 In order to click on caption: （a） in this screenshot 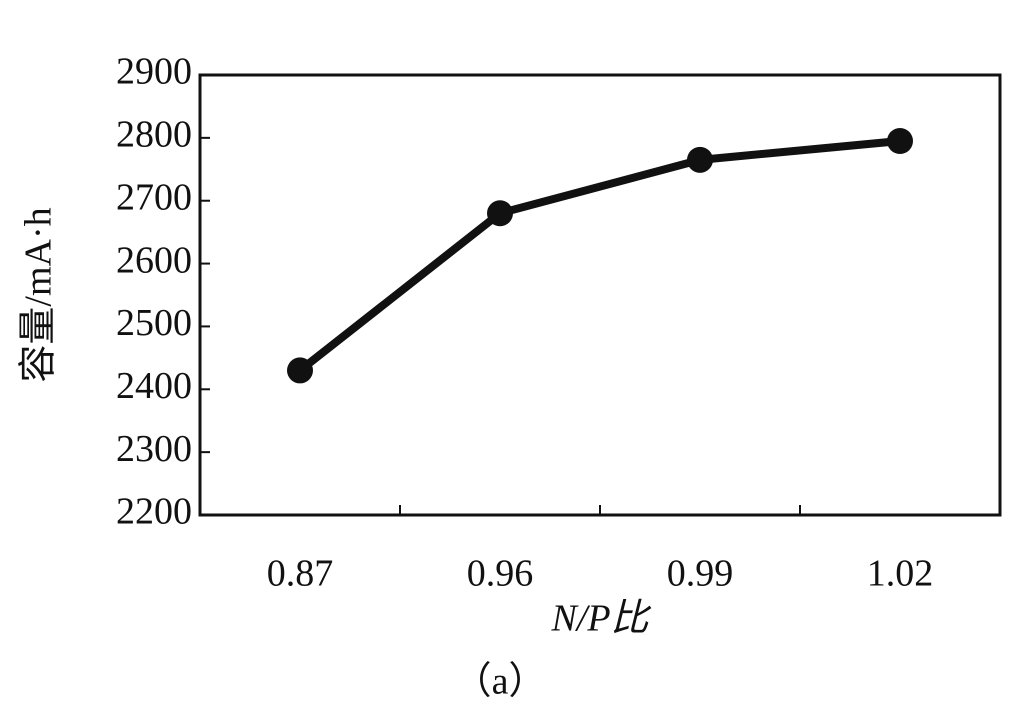, I will do `click(500, 682)`.